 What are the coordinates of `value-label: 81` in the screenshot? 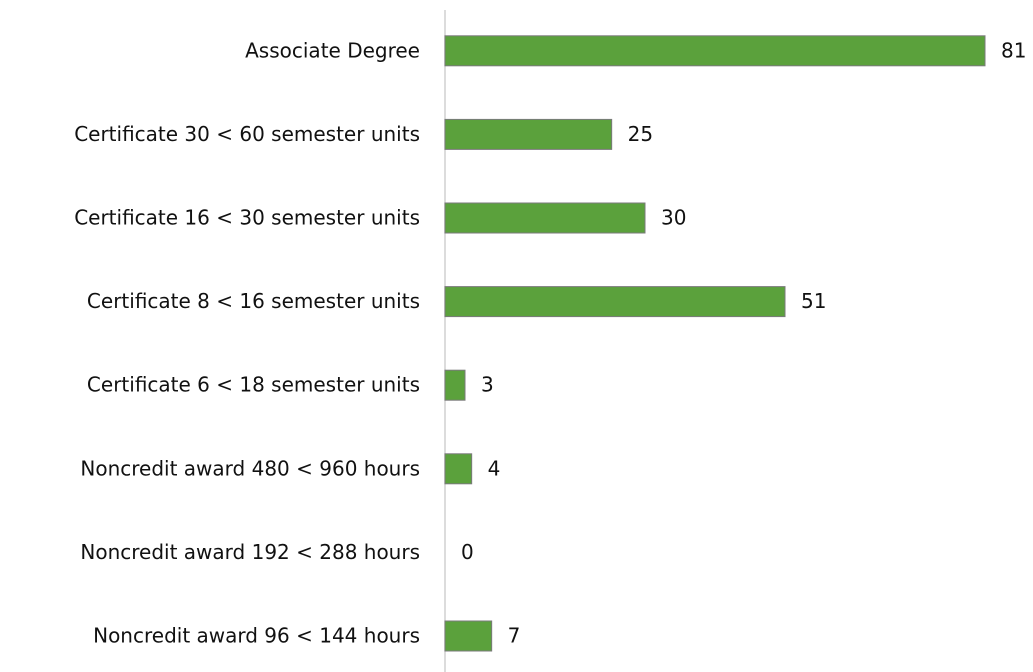 It's located at (1013, 50).